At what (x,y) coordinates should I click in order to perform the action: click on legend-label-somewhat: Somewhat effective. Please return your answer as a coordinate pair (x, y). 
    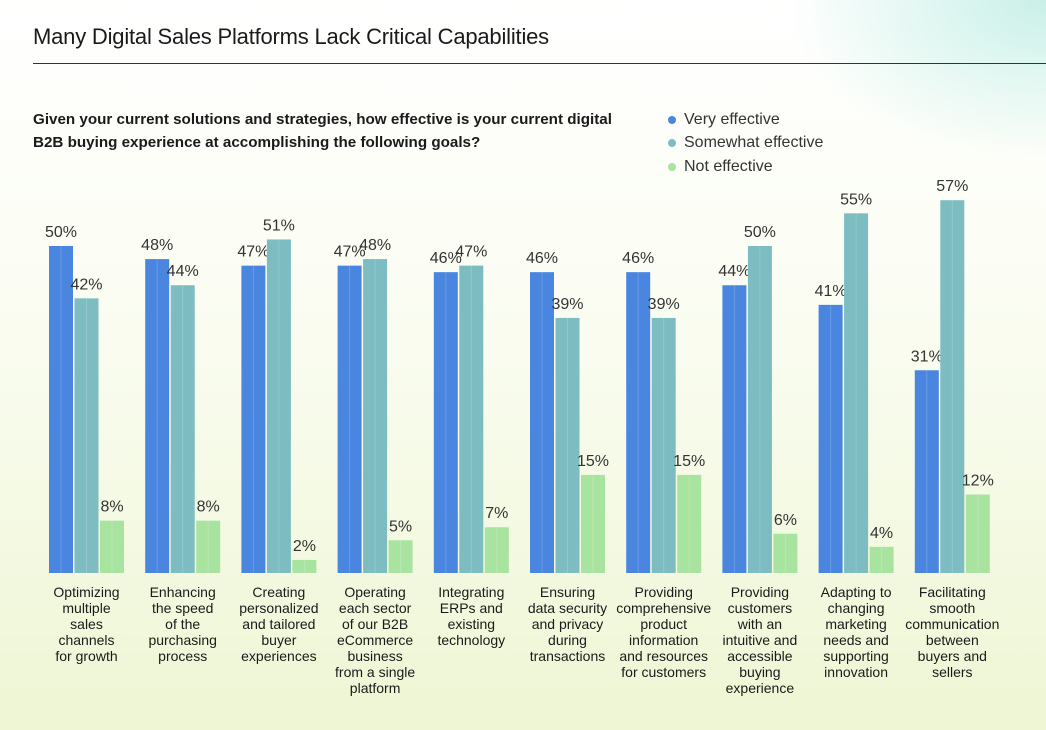
    Looking at the image, I should click on (754, 143).